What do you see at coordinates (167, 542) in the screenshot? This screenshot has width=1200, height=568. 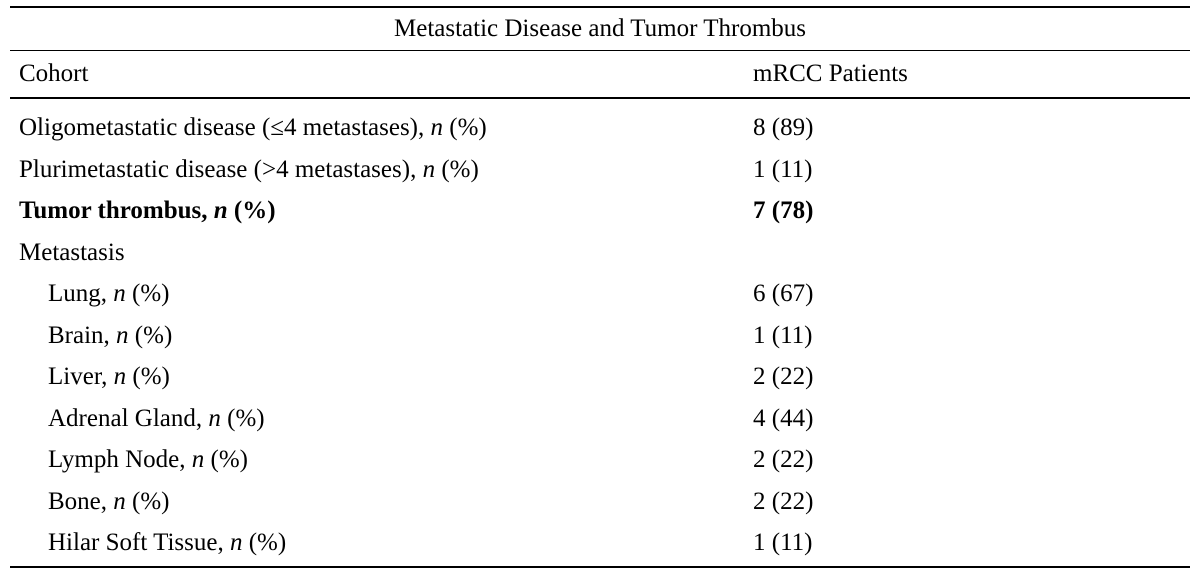 I see `row-label: Hilar Soft Tissue, n (%)` at bounding box center [167, 542].